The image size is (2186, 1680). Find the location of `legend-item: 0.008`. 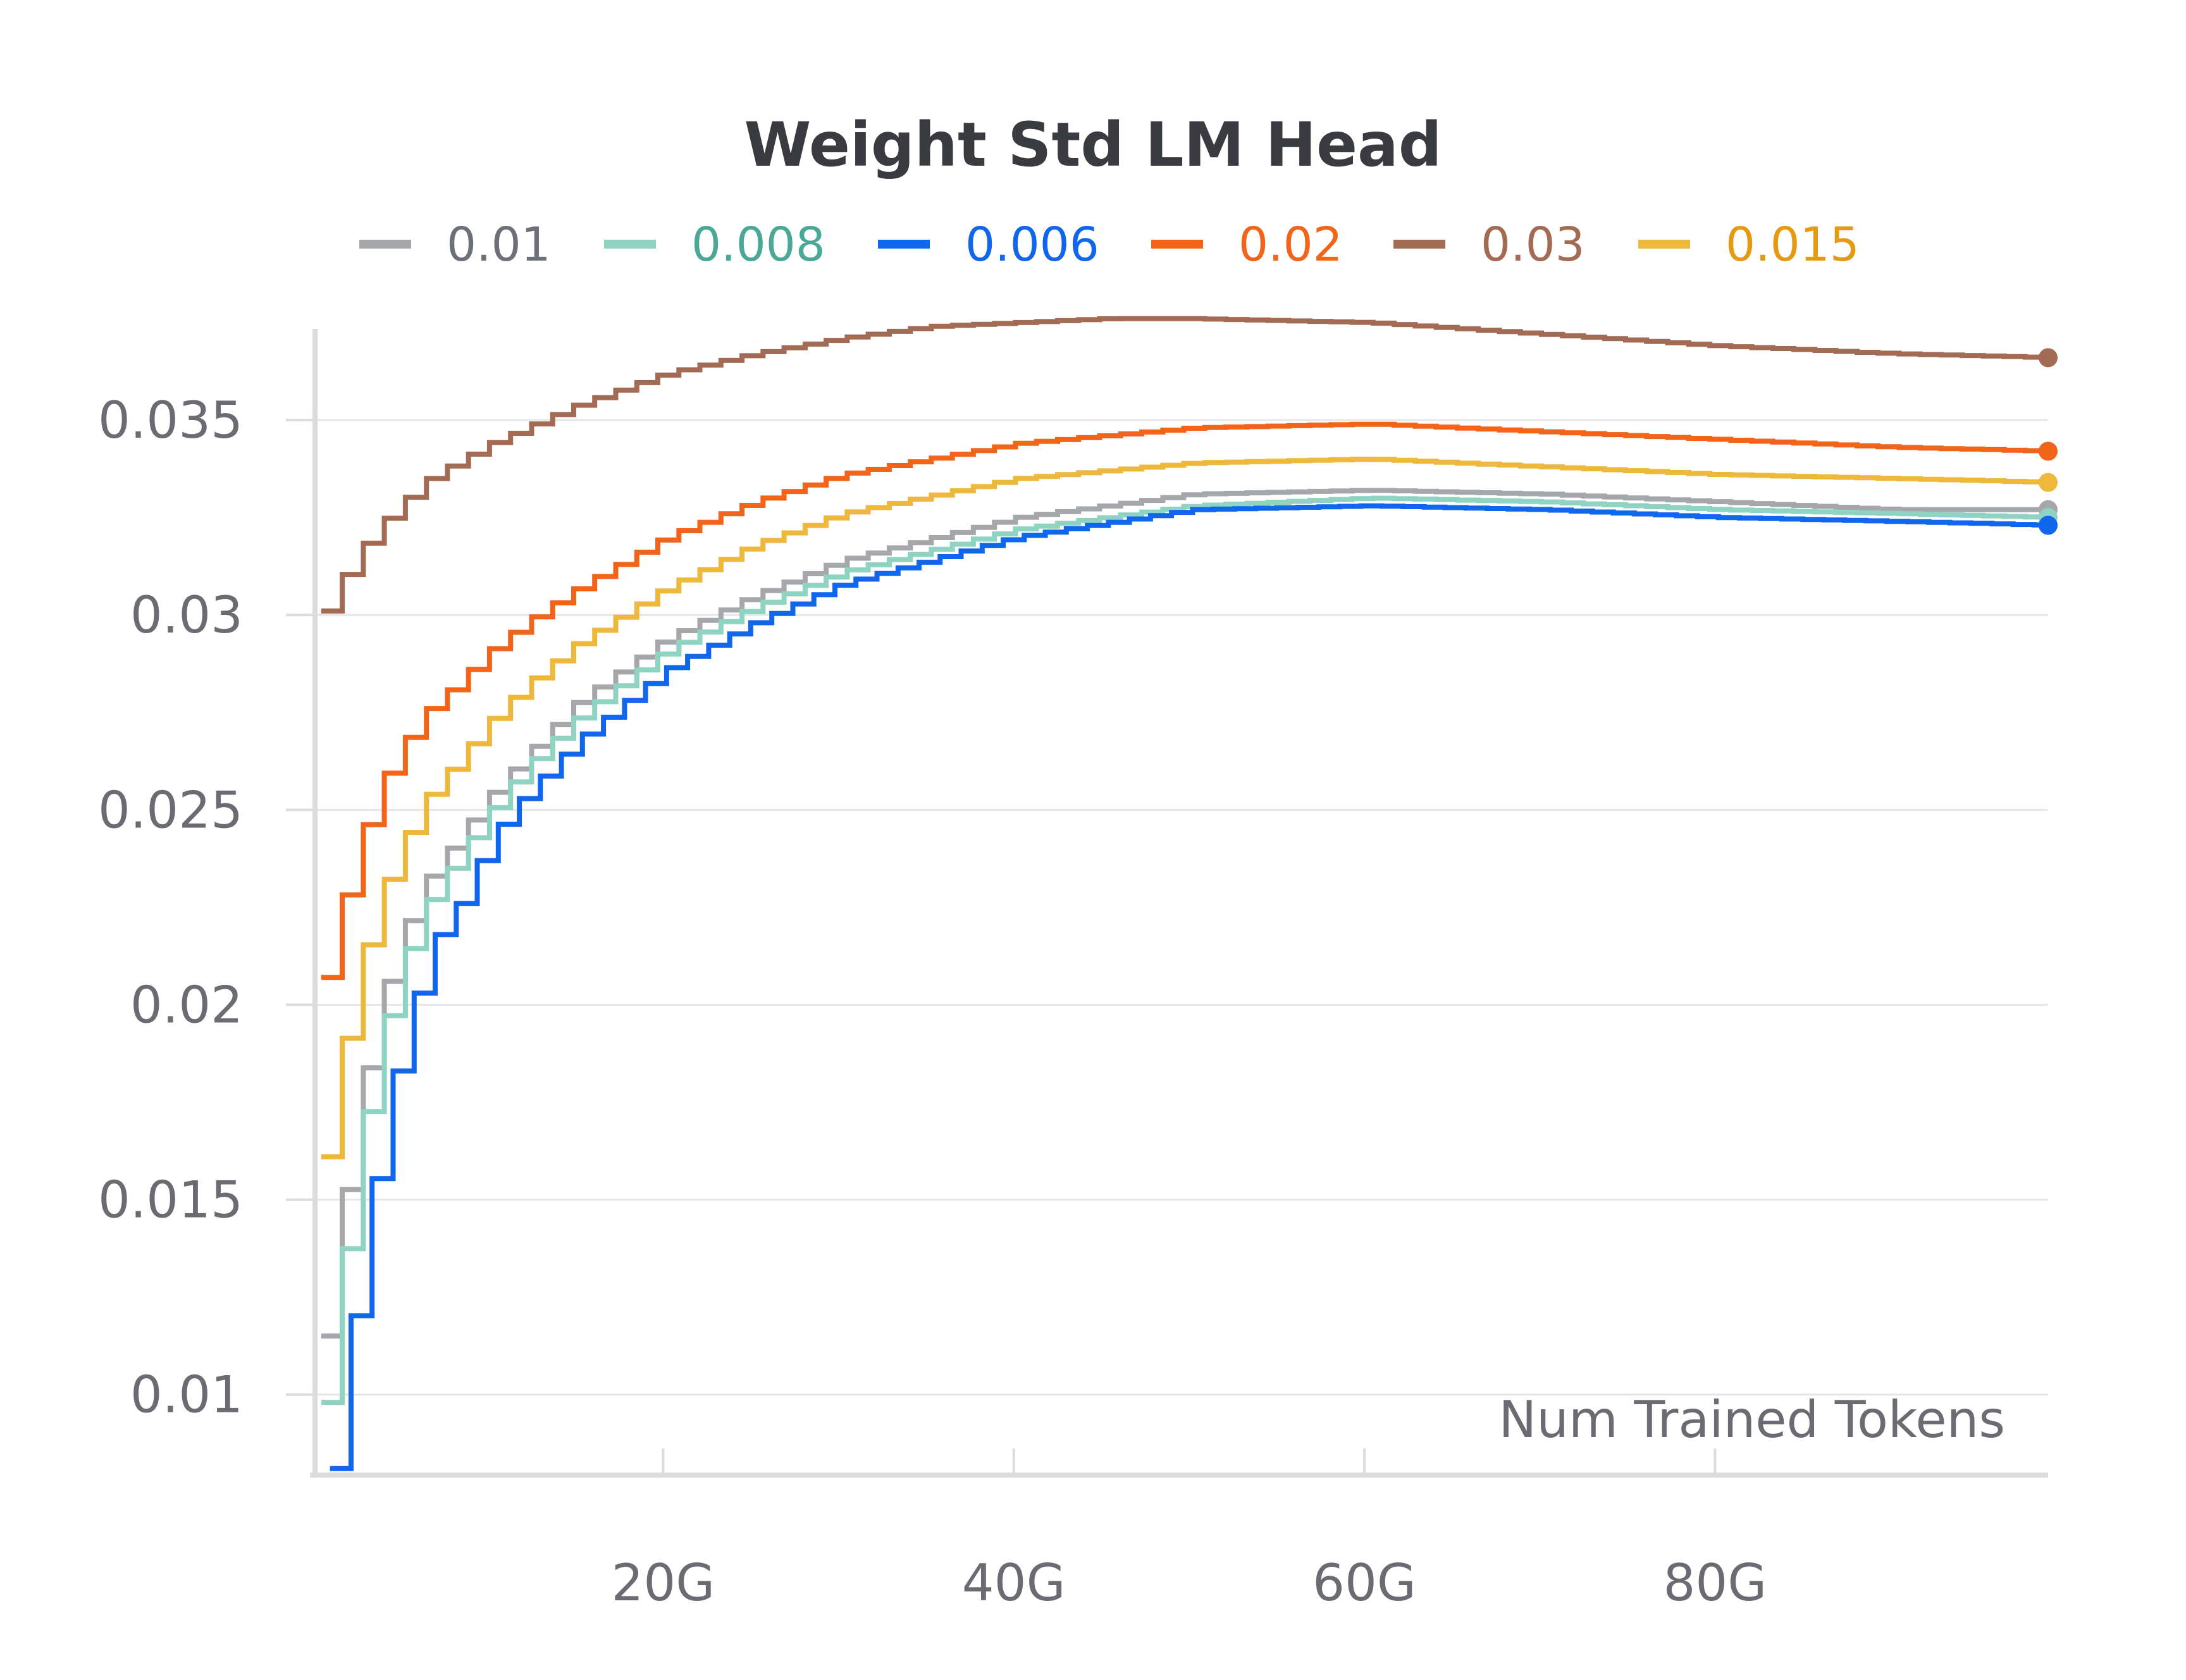

legend-item: 0.008 is located at coordinates (715, 245).